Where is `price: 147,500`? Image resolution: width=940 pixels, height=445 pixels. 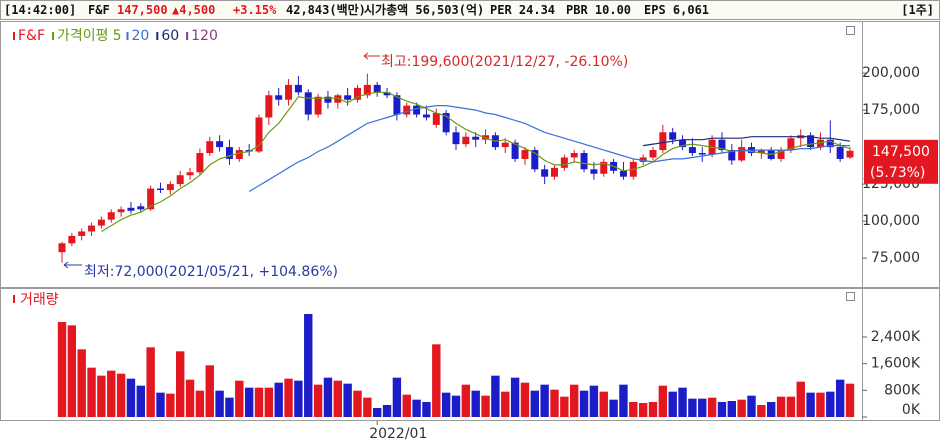
price: 147,500 is located at coordinates (142, 10).